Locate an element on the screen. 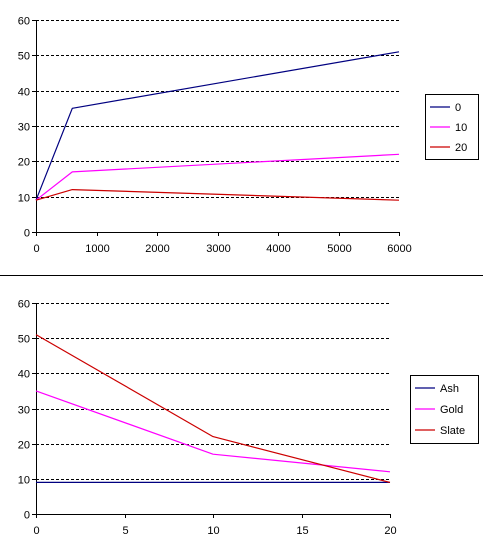 This screenshot has width=483, height=556. legend: Ash Gold Slate is located at coordinates (444, 409).